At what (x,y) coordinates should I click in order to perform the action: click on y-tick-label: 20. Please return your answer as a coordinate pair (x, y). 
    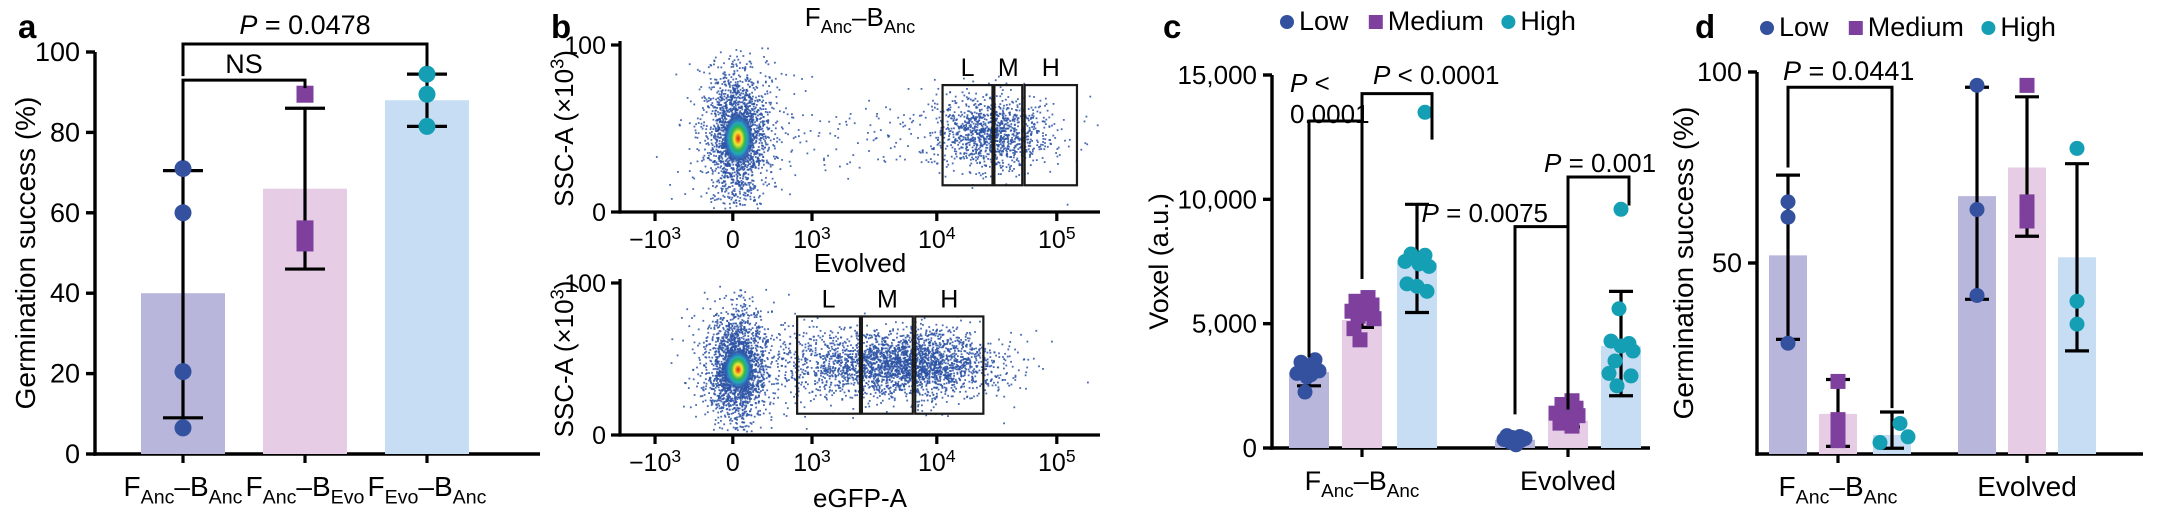
    Looking at the image, I should click on (65, 374).